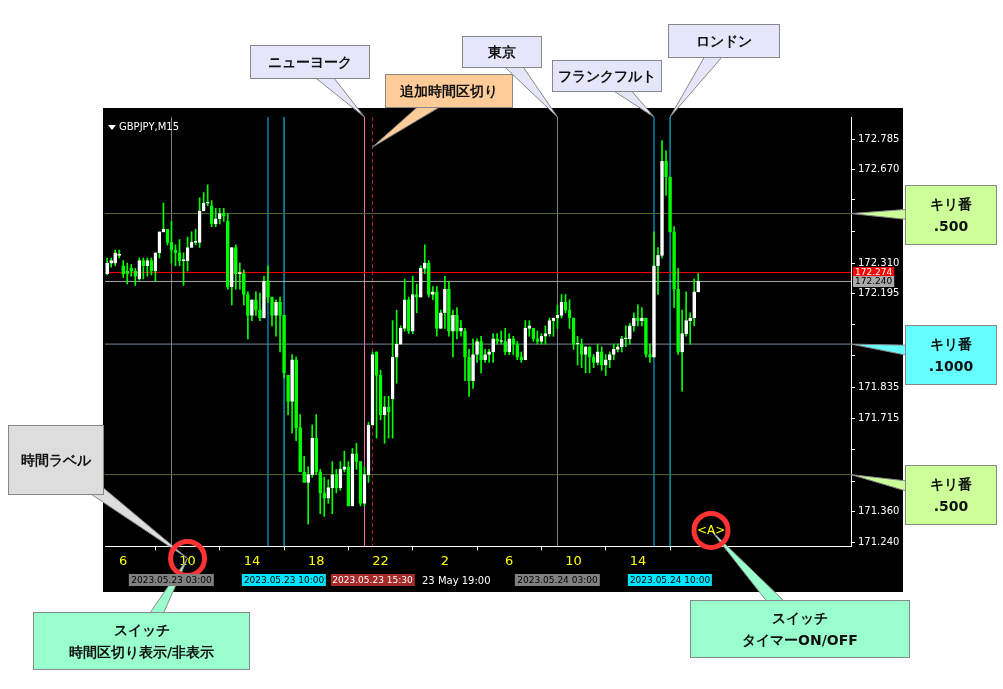 The height and width of the screenshot is (689, 1003). What do you see at coordinates (445, 560) in the screenshot?
I see `x-tick-label: 2` at bounding box center [445, 560].